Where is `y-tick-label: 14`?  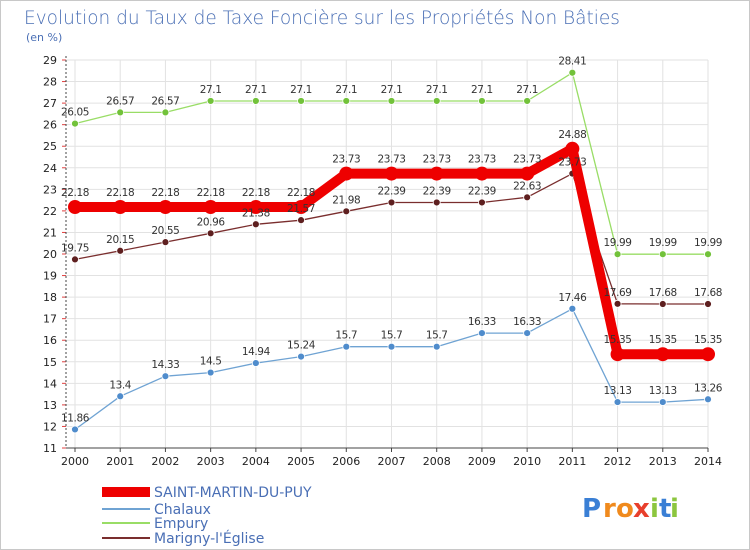 y-tick-label: 14 is located at coordinates (50, 383).